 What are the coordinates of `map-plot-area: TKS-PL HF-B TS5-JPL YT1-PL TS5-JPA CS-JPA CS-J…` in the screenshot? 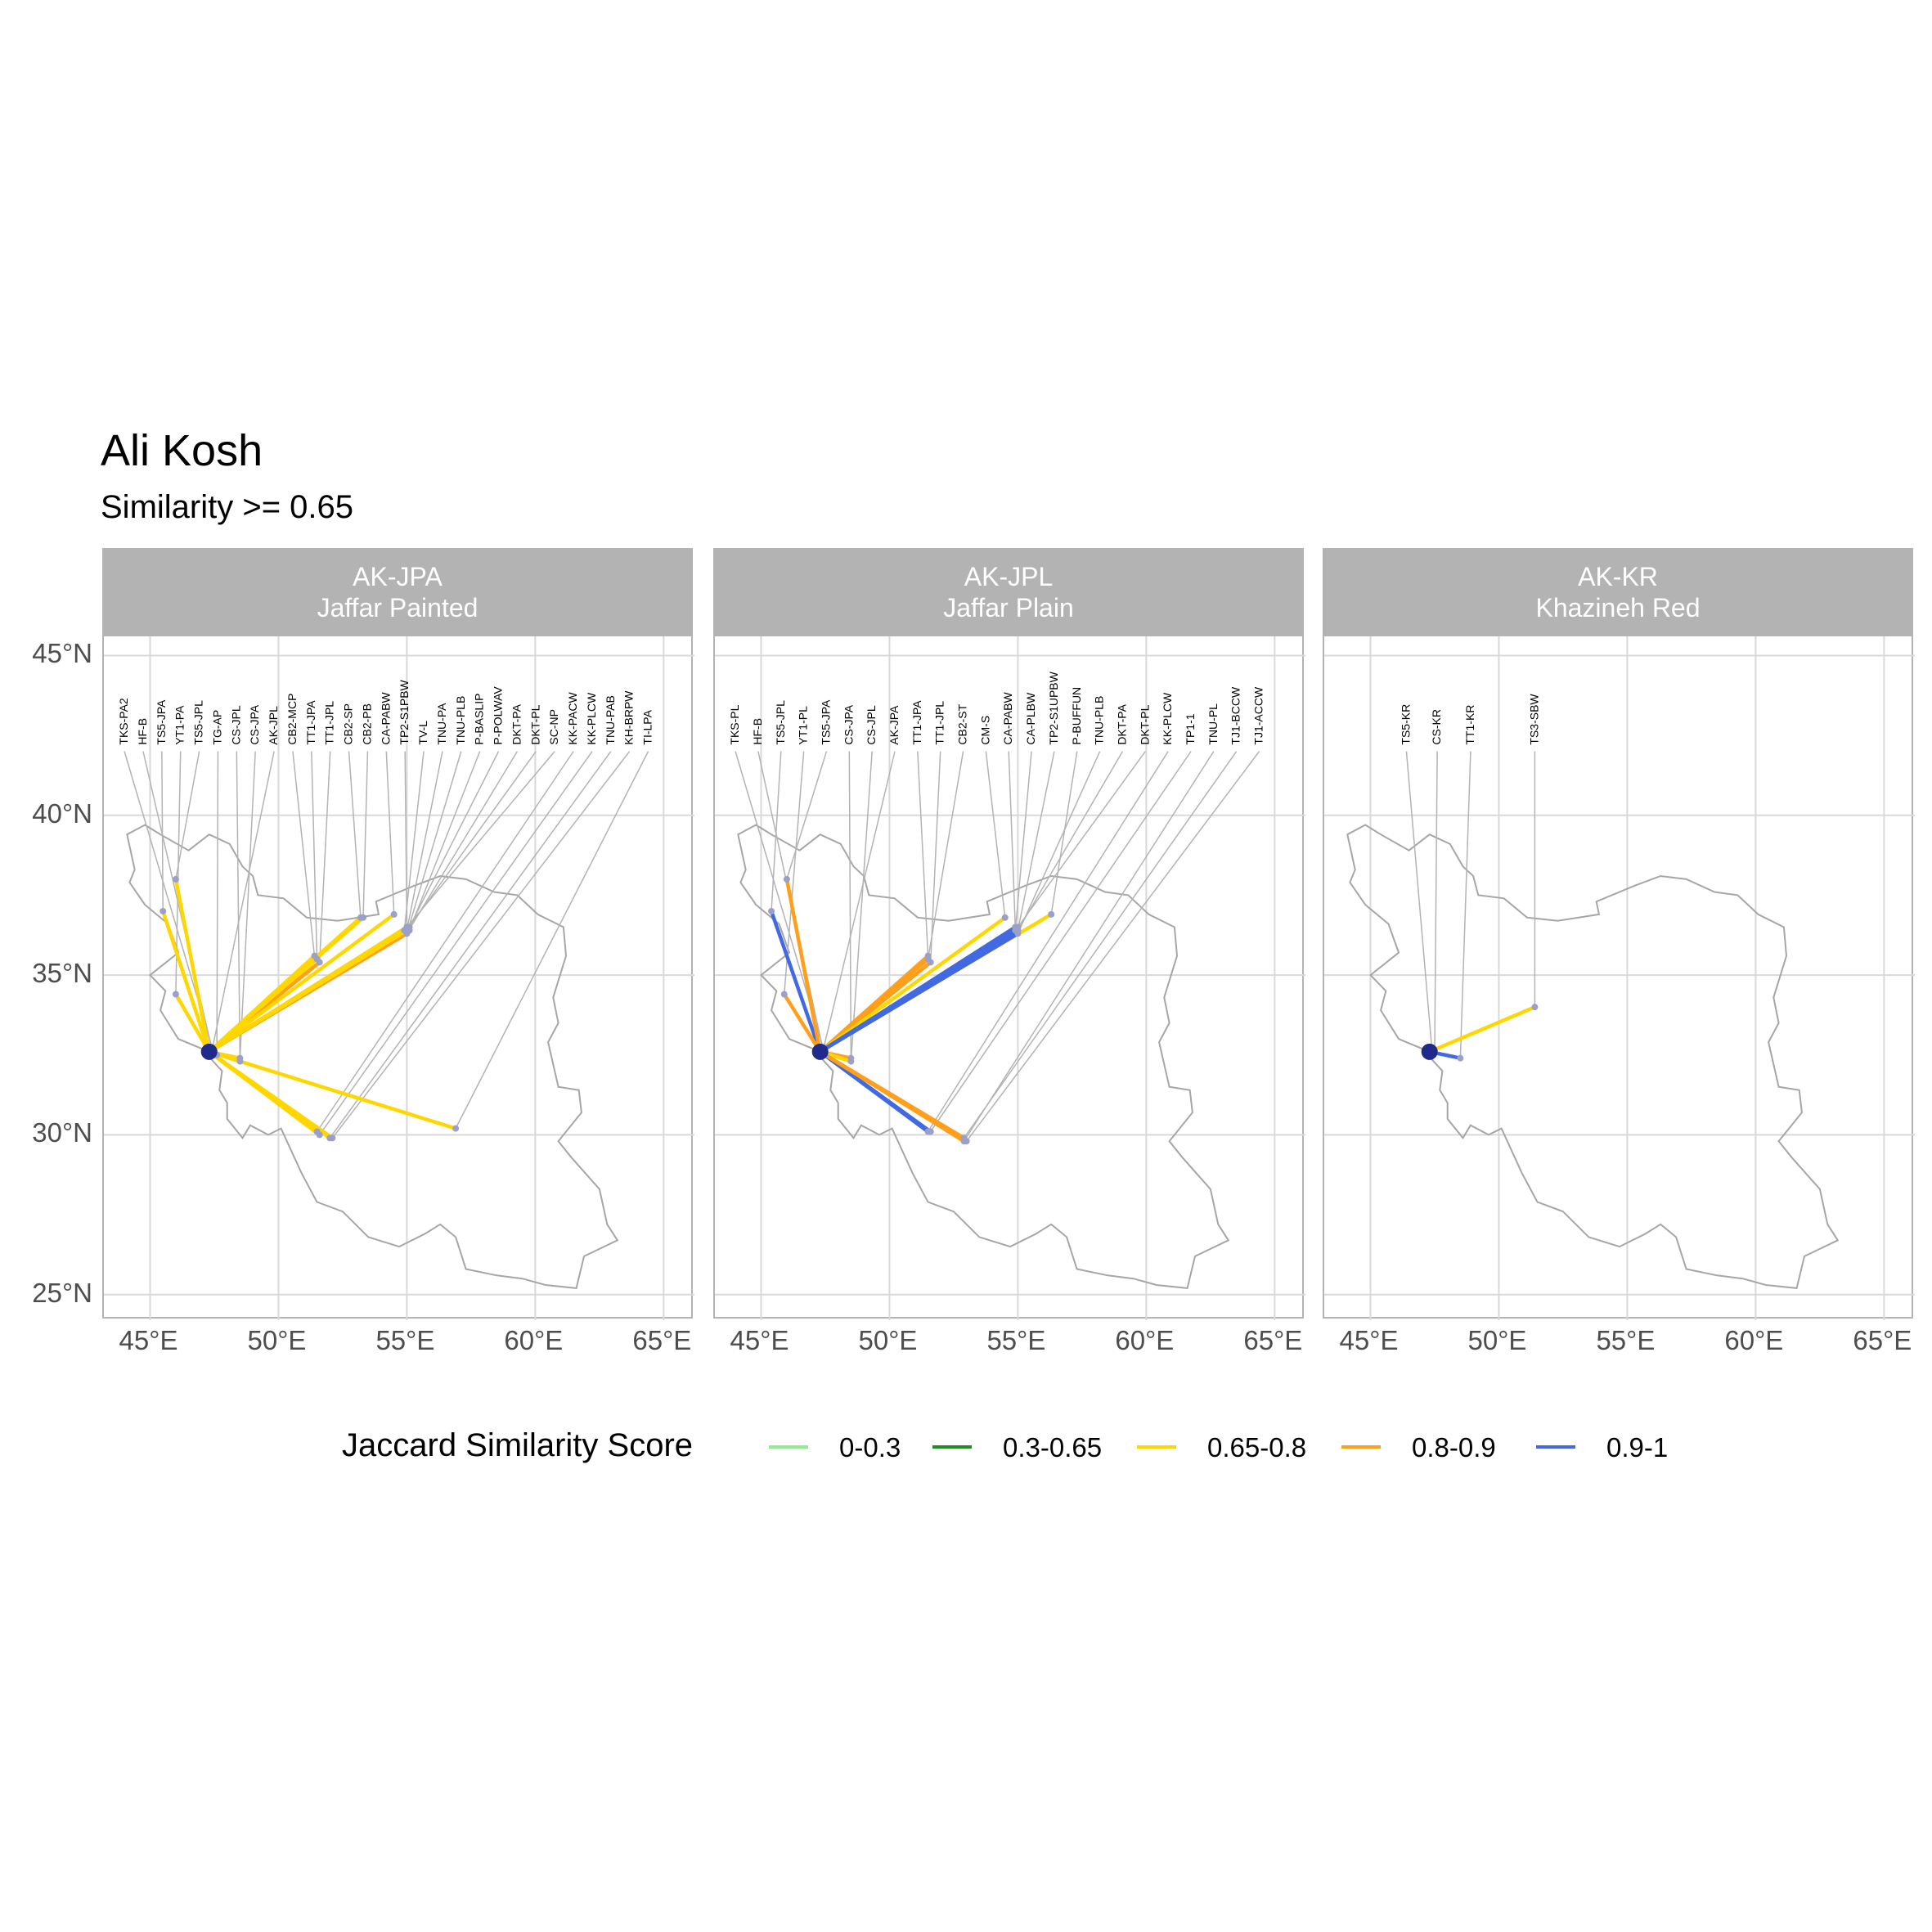 It's located at (1009, 978).